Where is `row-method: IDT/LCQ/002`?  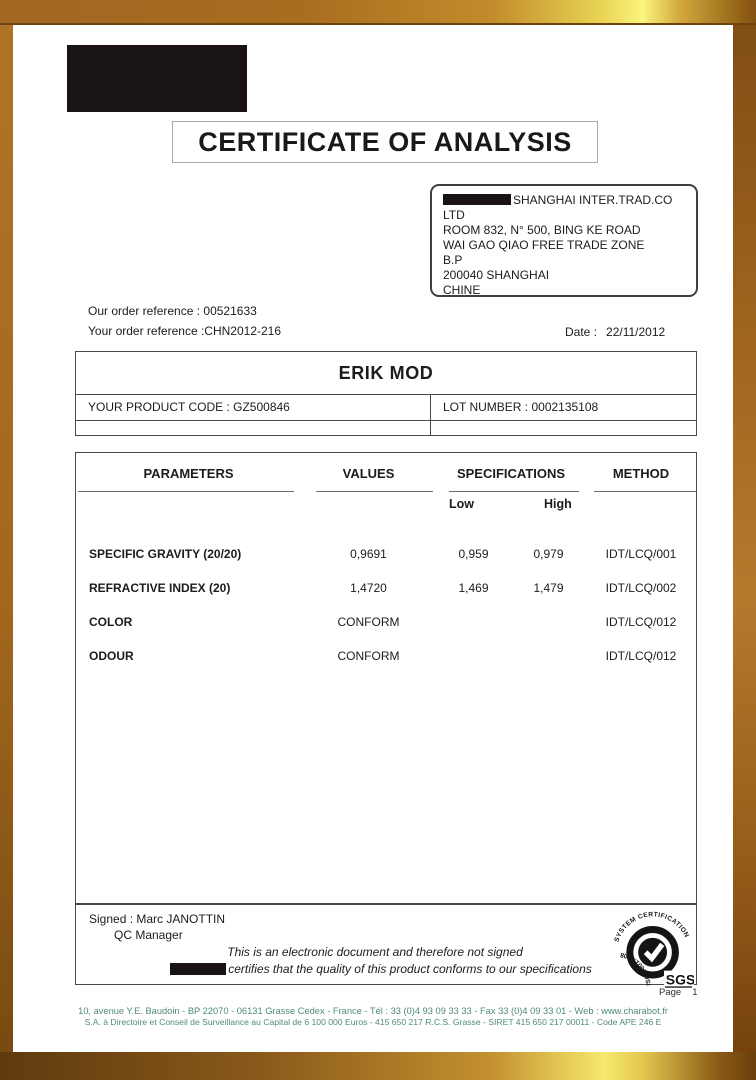
row-method: IDT/LCQ/002 is located at coordinates (641, 588).